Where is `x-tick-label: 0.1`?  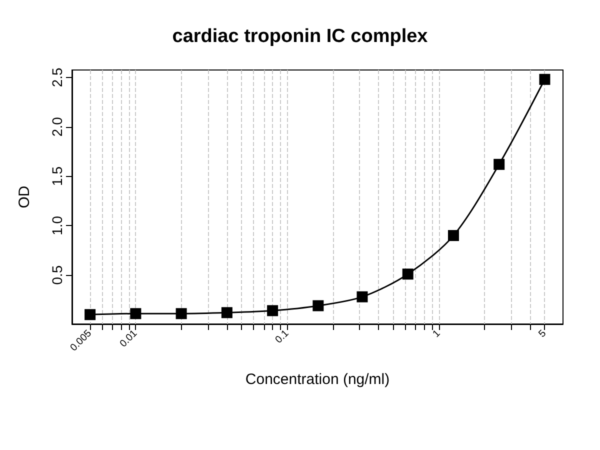
x-tick-label: 0.1 is located at coordinates (283, 337).